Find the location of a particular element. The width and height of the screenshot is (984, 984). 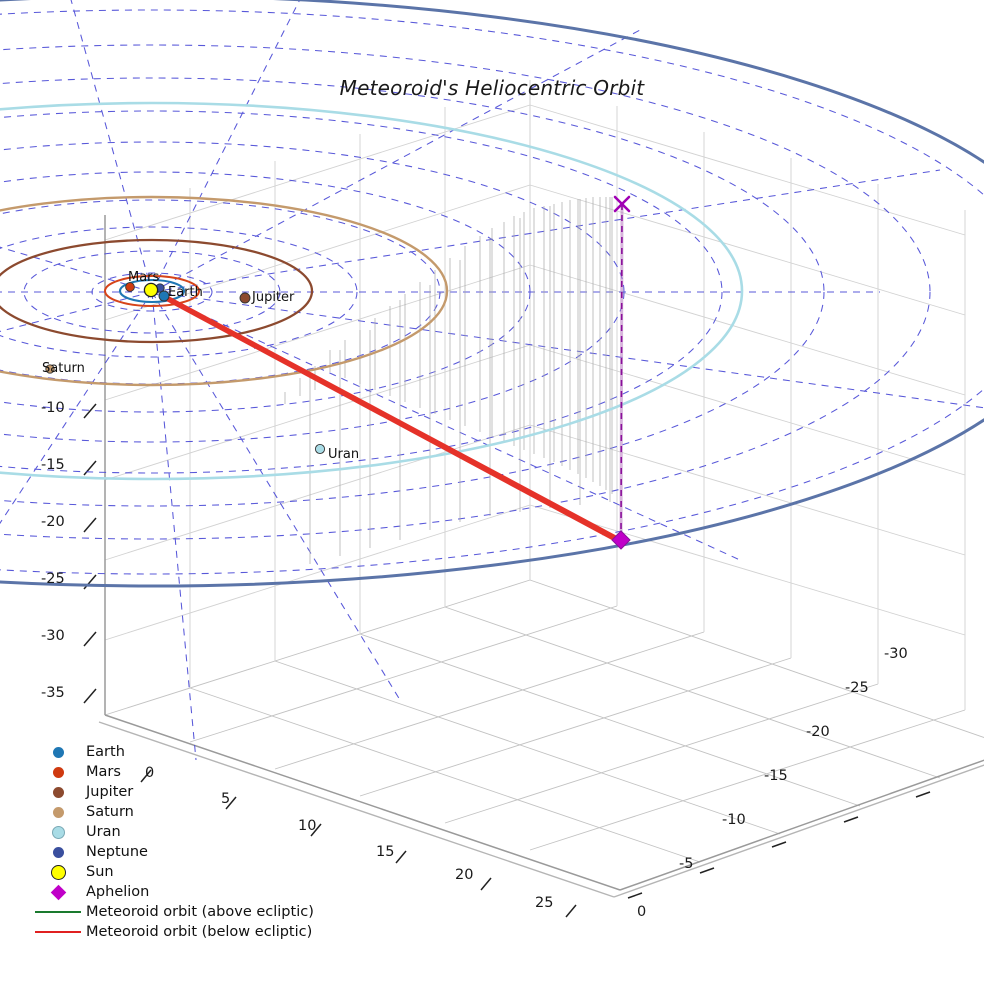

meteoroid-orbit-below-ecliptic is located at coordinates (392, 419).